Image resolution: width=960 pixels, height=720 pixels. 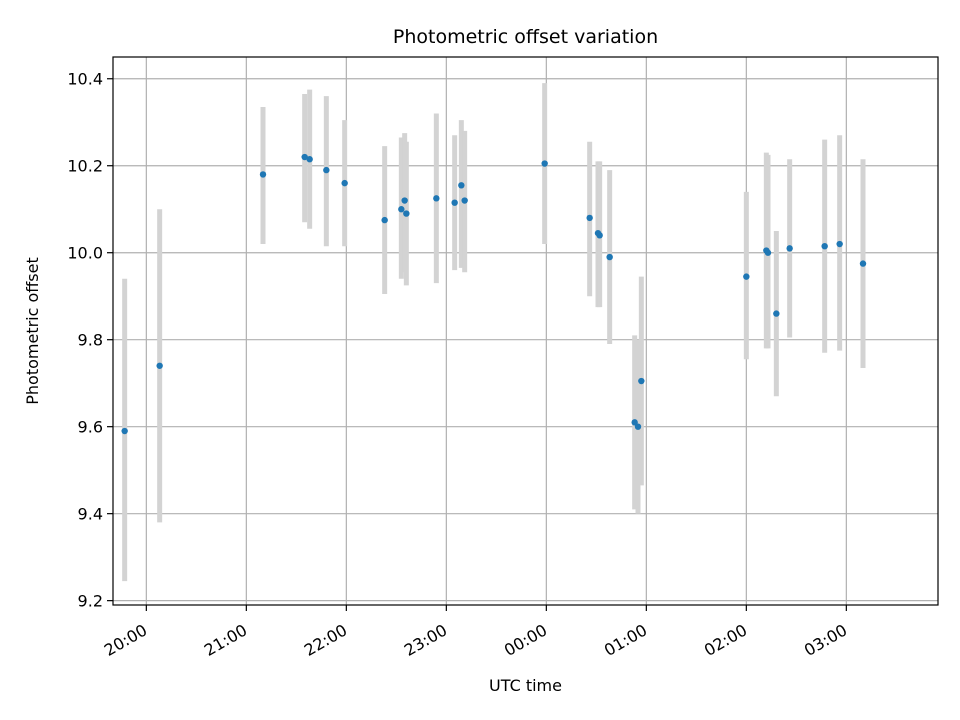 What do you see at coordinates (90, 601) in the screenshot?
I see `y-tick-label: 9.2` at bounding box center [90, 601].